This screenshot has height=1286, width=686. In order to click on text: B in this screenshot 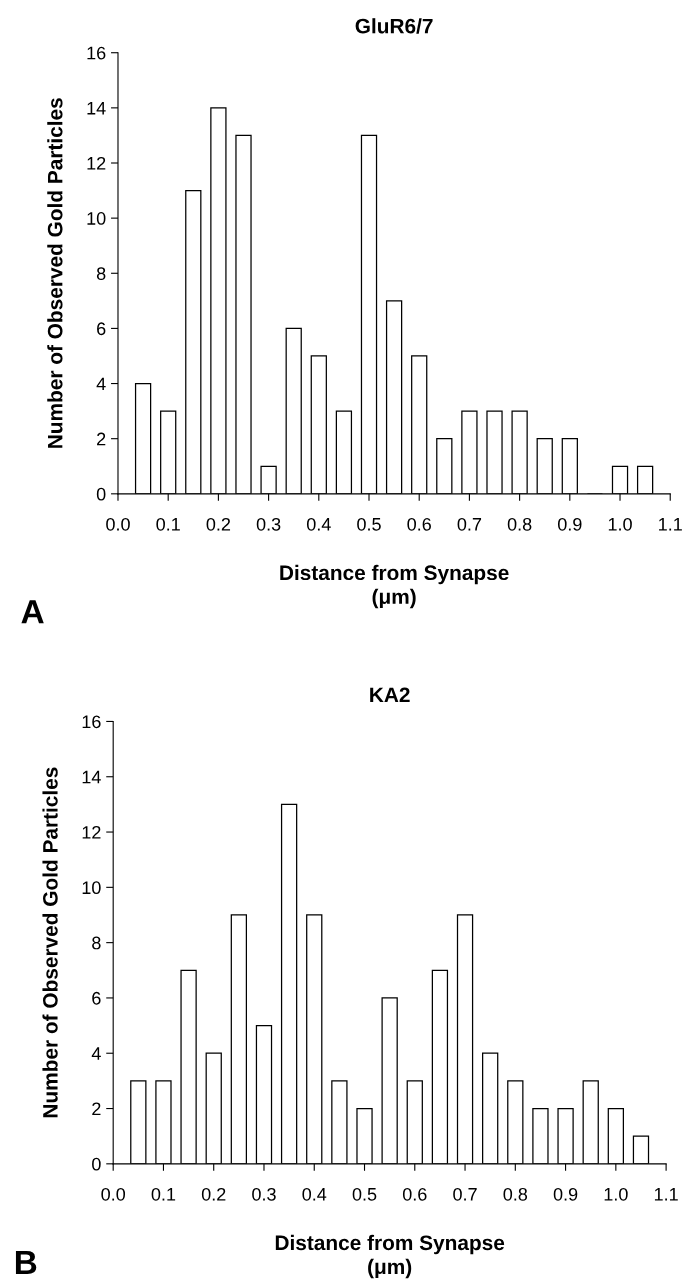, I will do `click(26, 1262)`.